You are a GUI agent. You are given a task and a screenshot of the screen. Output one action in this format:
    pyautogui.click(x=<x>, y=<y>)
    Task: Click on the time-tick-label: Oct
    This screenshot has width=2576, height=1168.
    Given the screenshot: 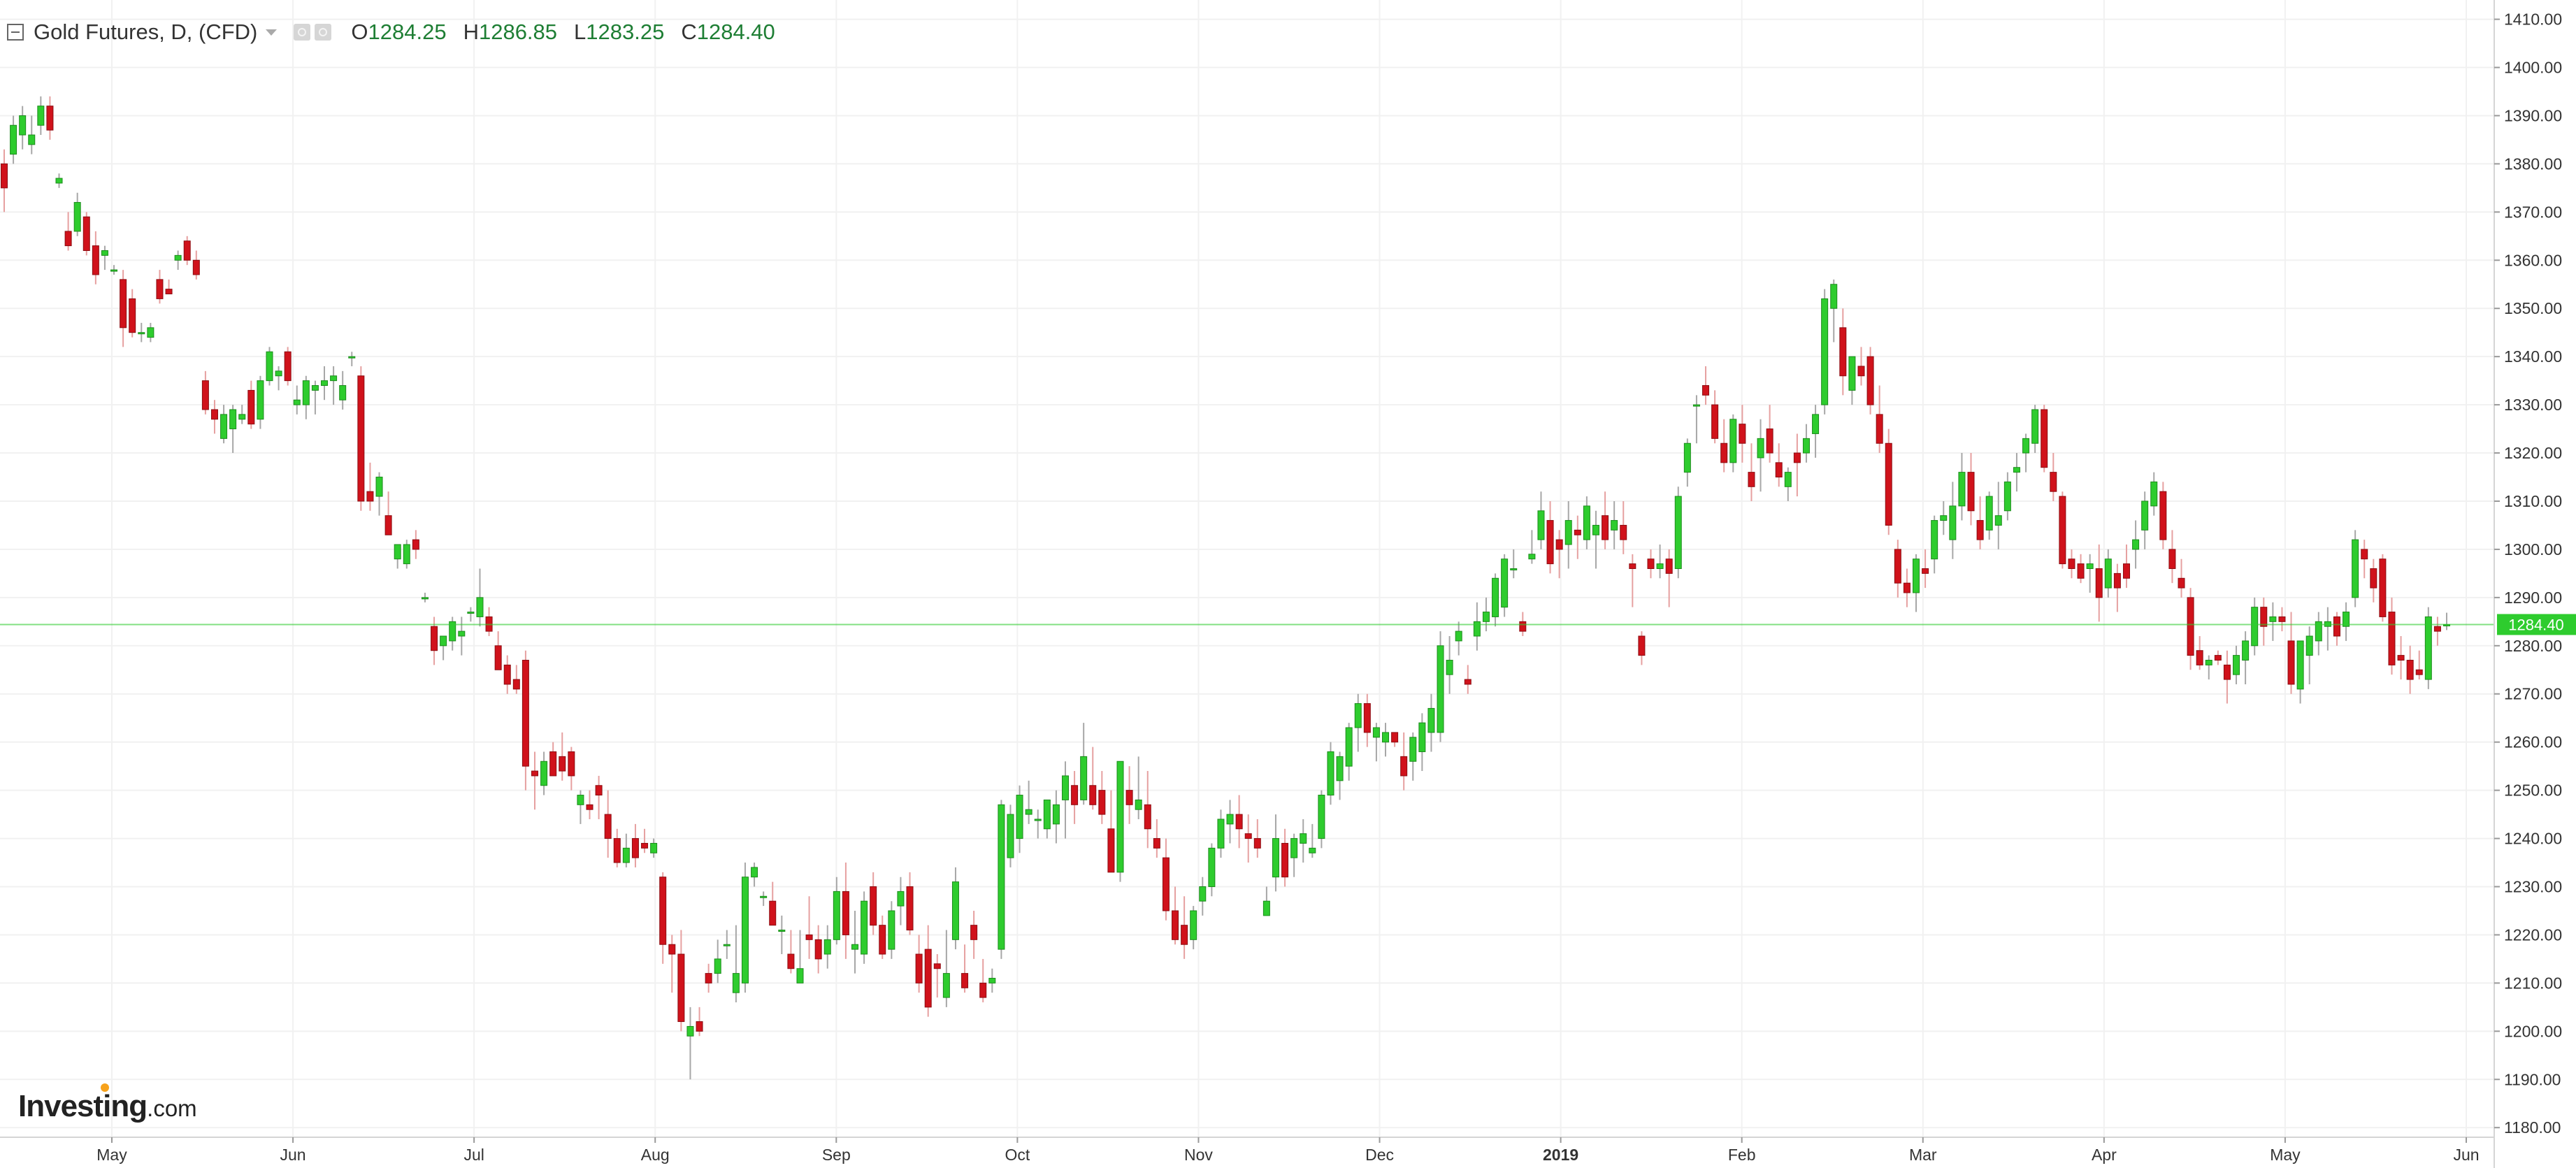 What is the action you would take?
    pyautogui.click(x=1017, y=1155)
    